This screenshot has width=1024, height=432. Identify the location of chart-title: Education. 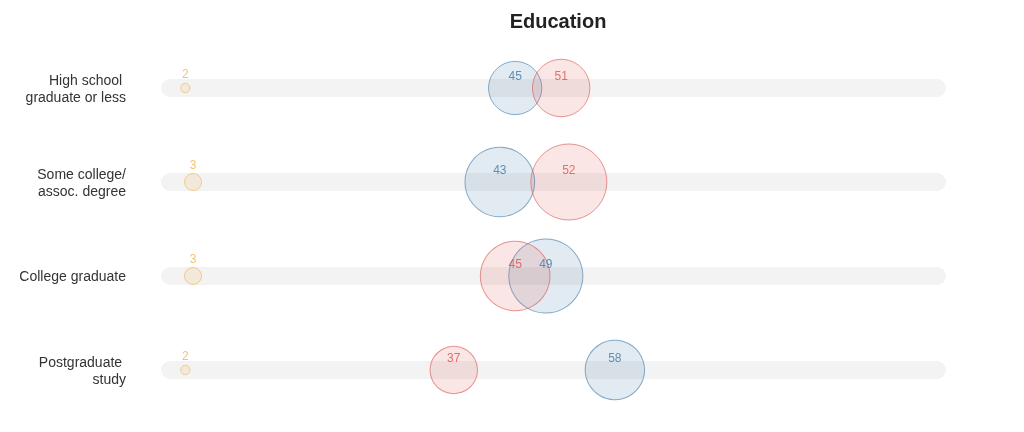
(558, 21).